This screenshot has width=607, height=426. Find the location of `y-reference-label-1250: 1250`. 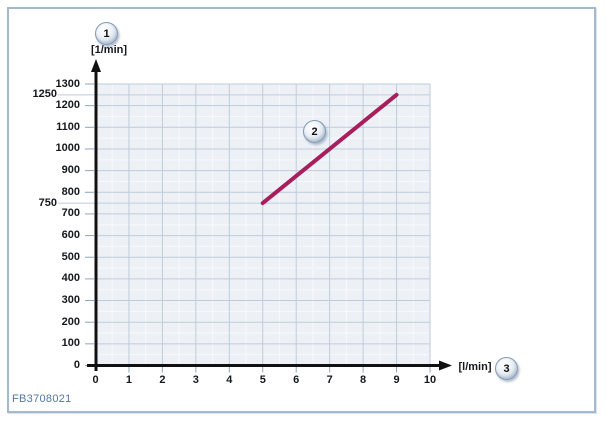

y-reference-label-1250: 1250 is located at coordinates (44, 94).